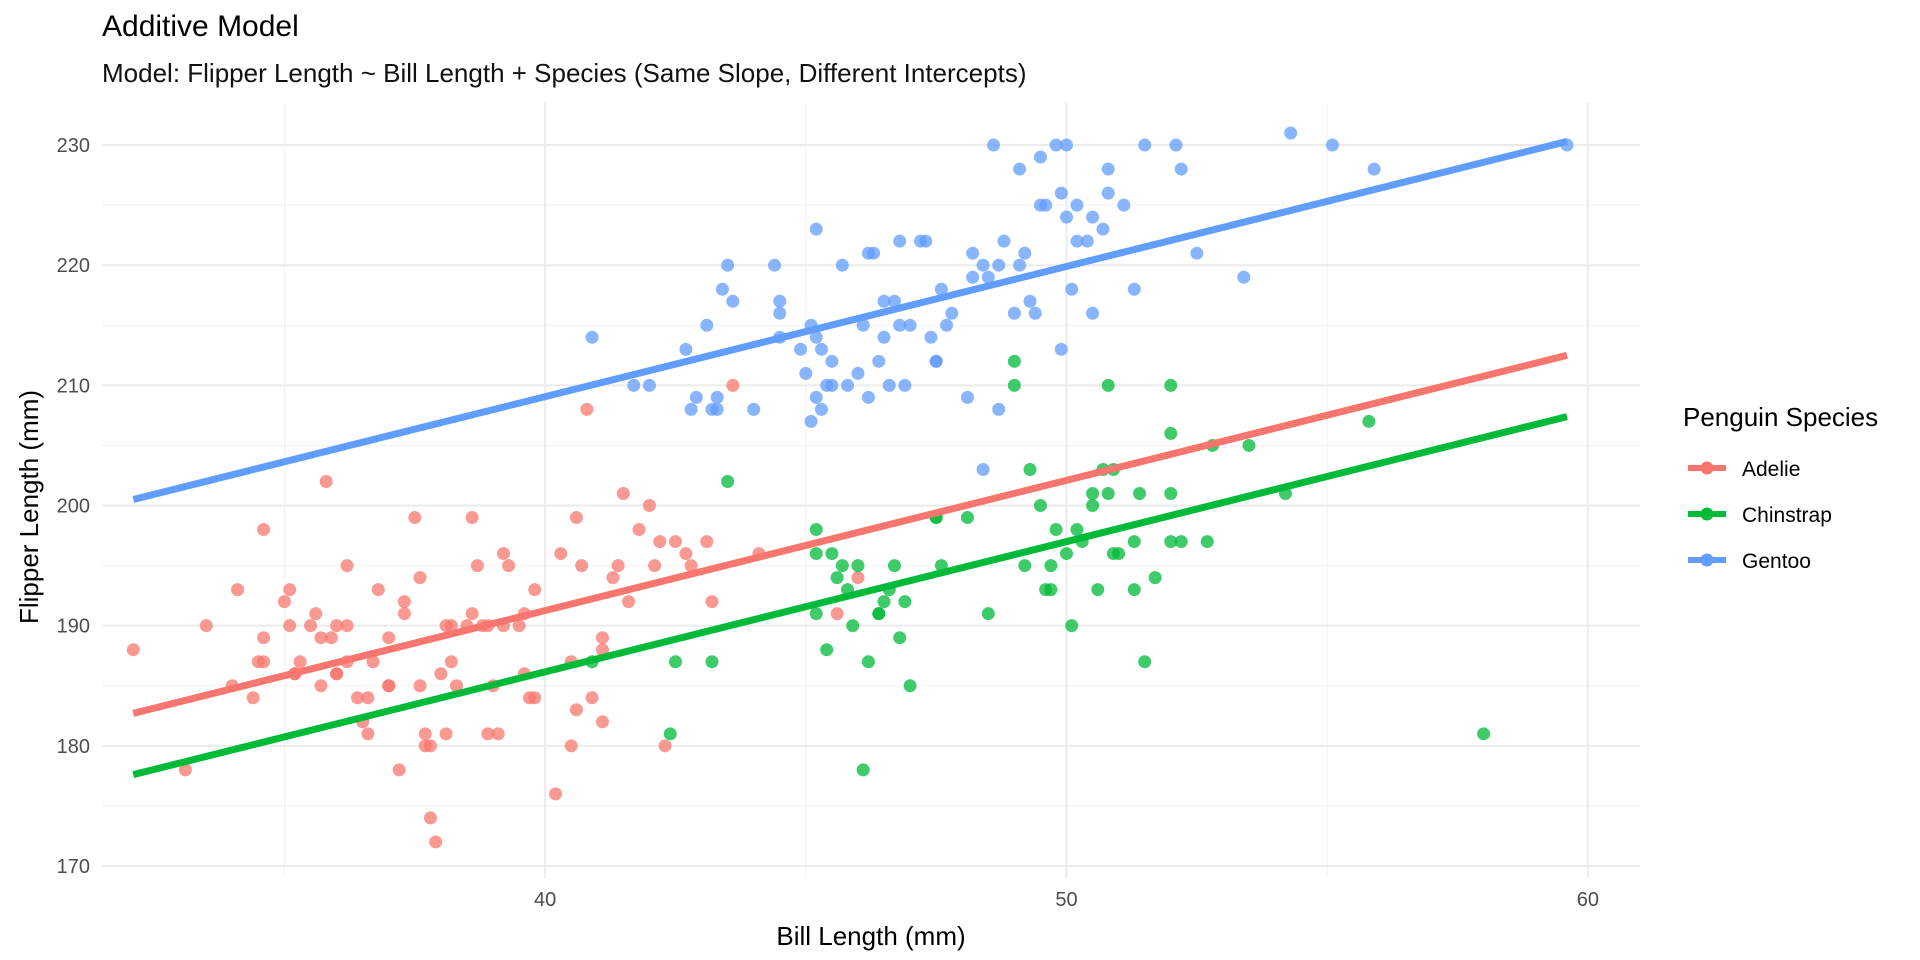 This screenshot has height=960, width=1920. What do you see at coordinates (73, 386) in the screenshot?
I see `y-tick-label: 210` at bounding box center [73, 386].